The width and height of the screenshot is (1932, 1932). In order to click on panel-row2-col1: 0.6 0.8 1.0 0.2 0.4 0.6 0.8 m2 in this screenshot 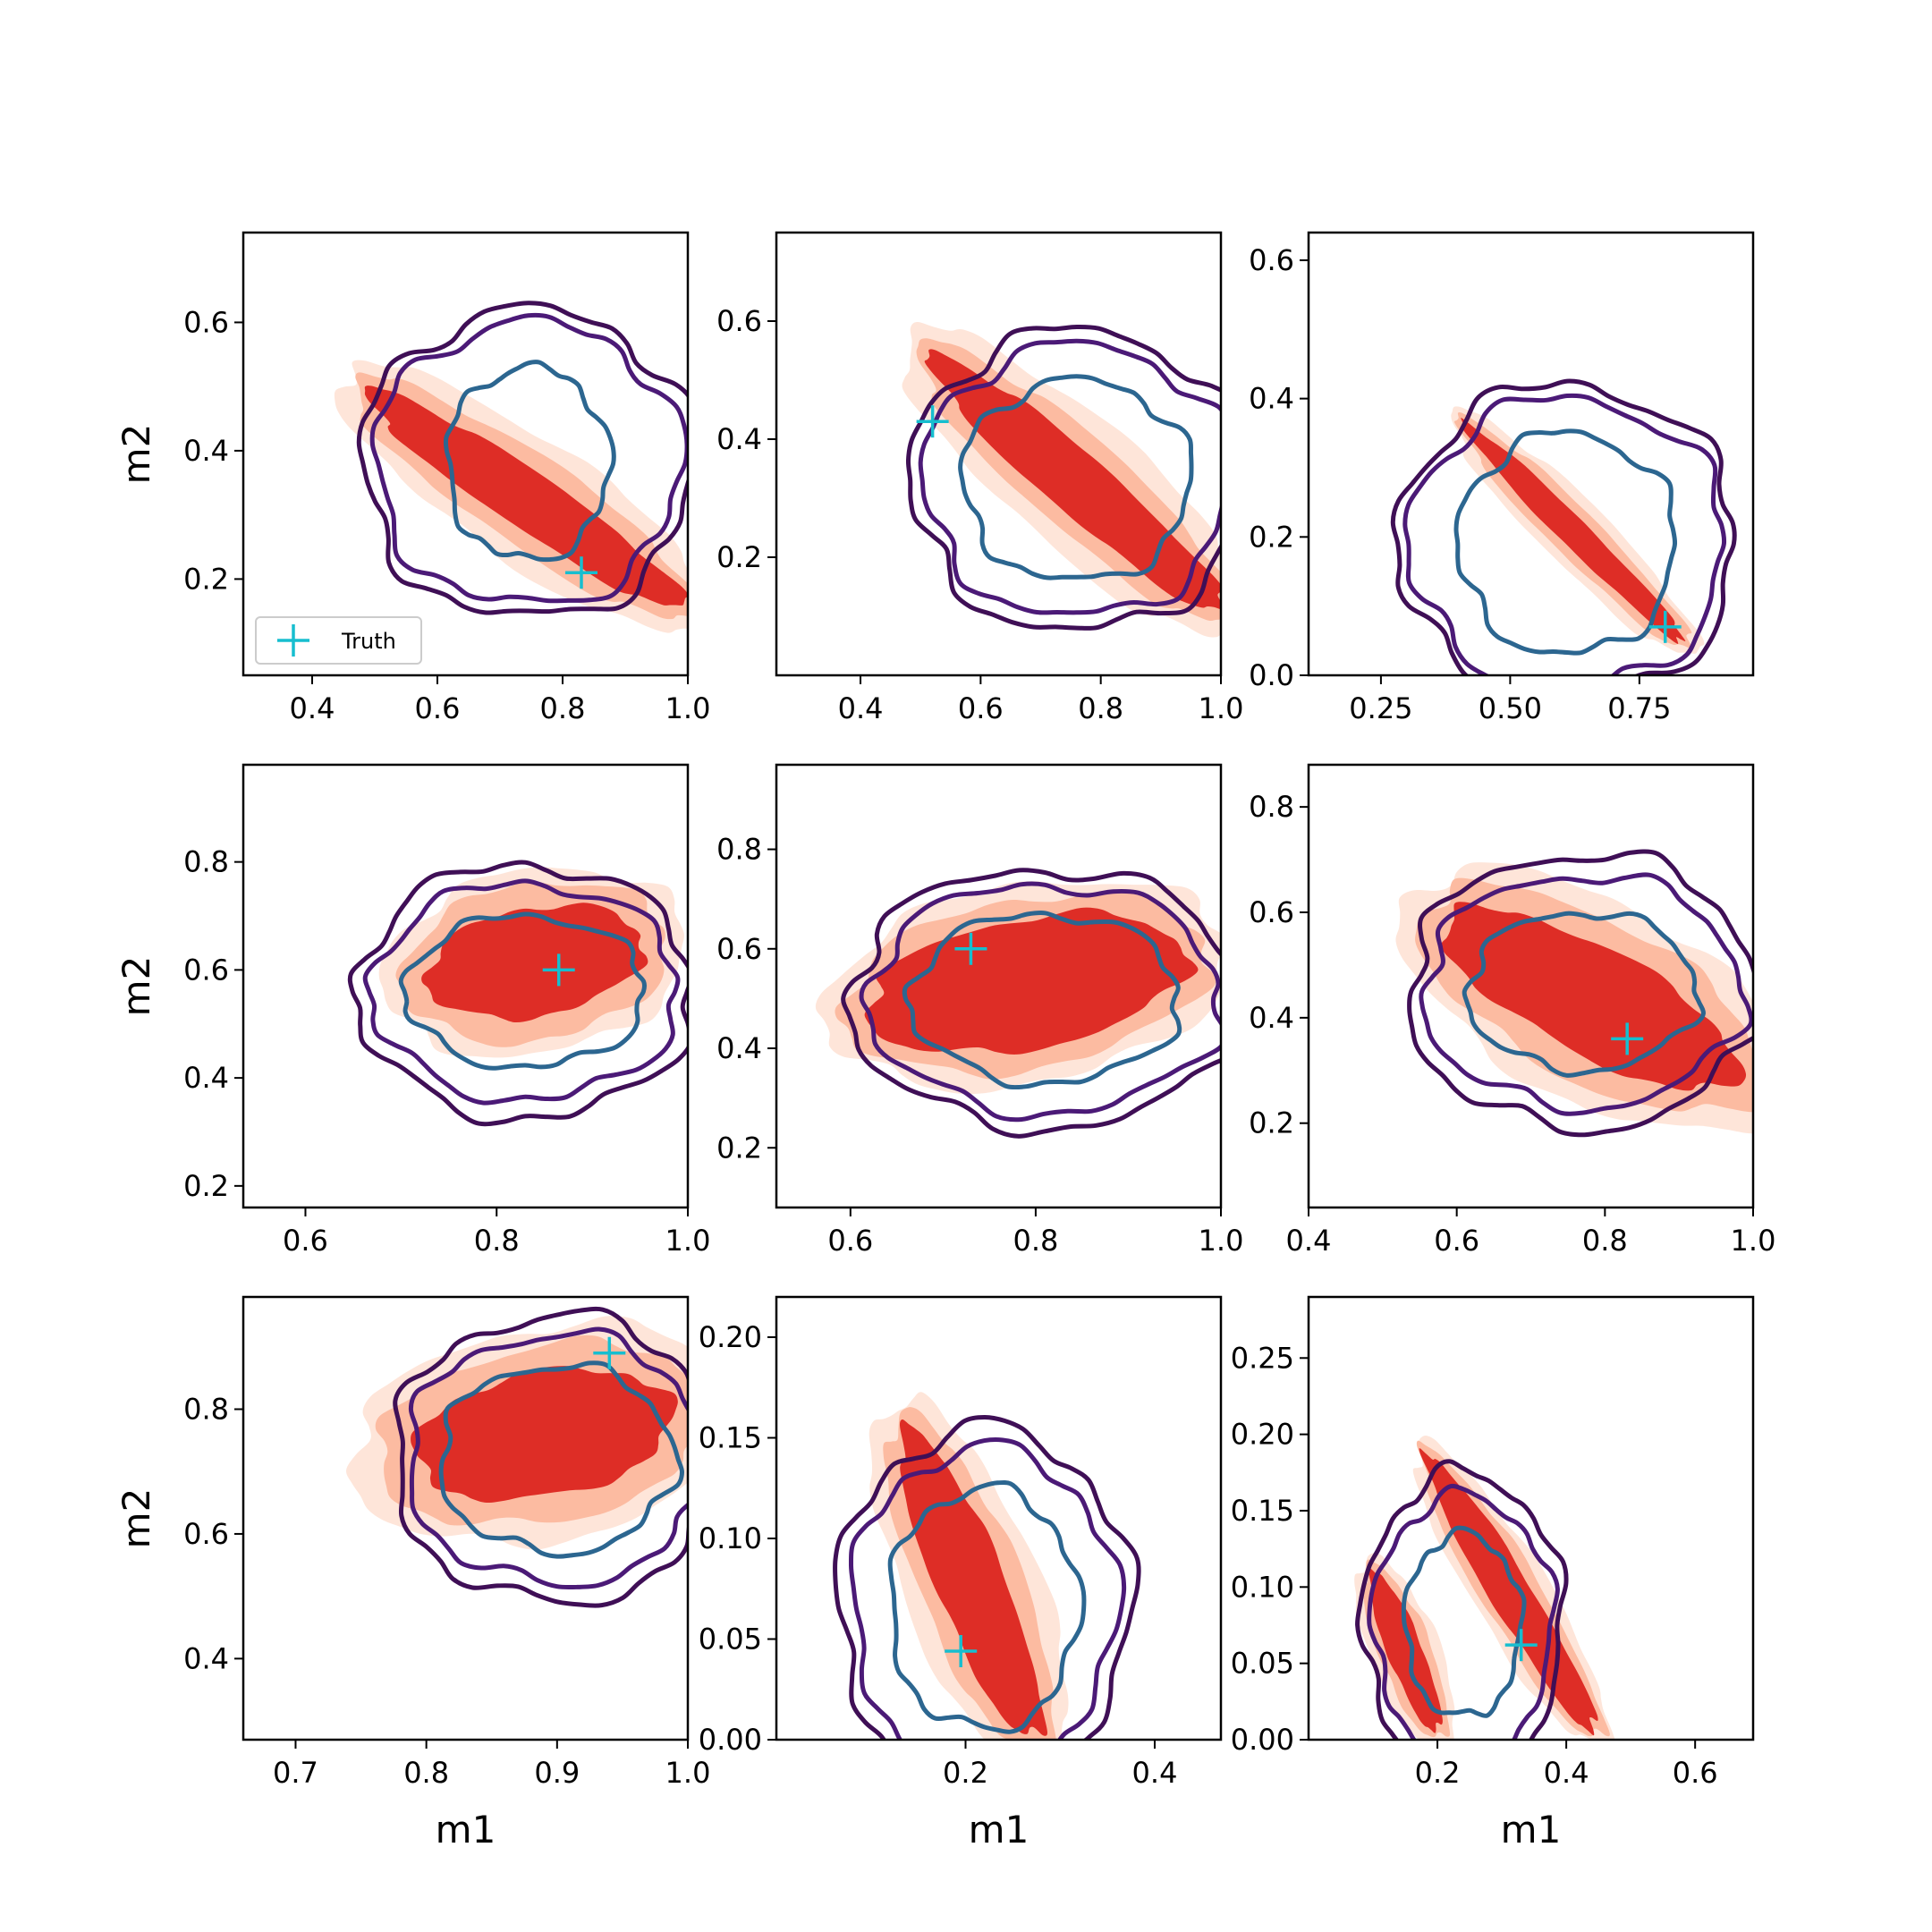, I will do `click(412, 1010)`.